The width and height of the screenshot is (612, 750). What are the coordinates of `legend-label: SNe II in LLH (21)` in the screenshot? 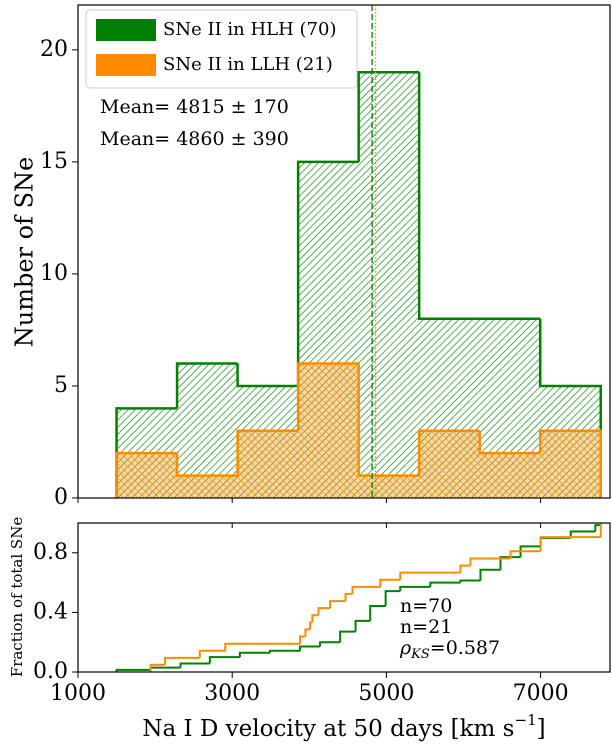 It's located at (248, 64).